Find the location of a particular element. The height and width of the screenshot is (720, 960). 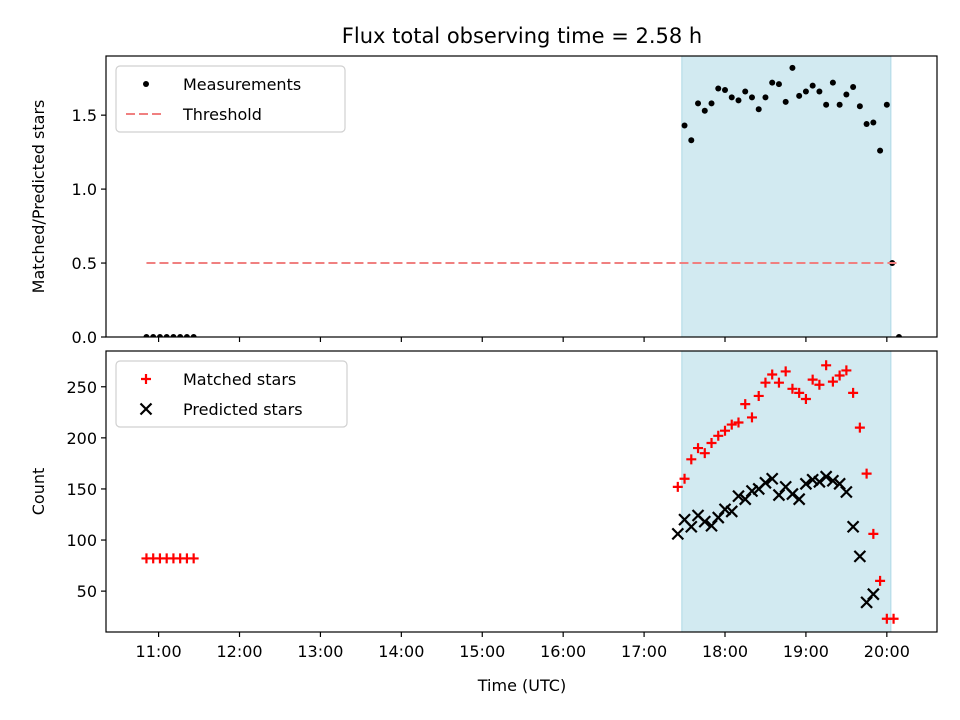

x-tick-label: 19:00 is located at coordinates (806, 651).